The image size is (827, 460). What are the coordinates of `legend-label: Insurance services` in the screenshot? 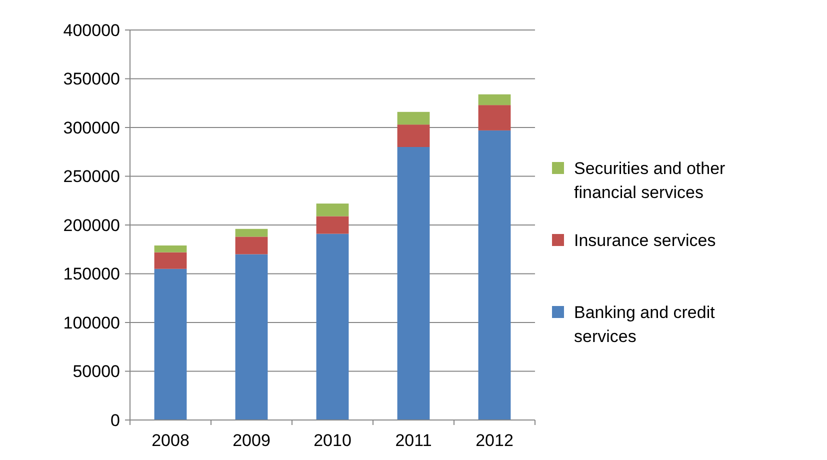 It's located at (645, 240).